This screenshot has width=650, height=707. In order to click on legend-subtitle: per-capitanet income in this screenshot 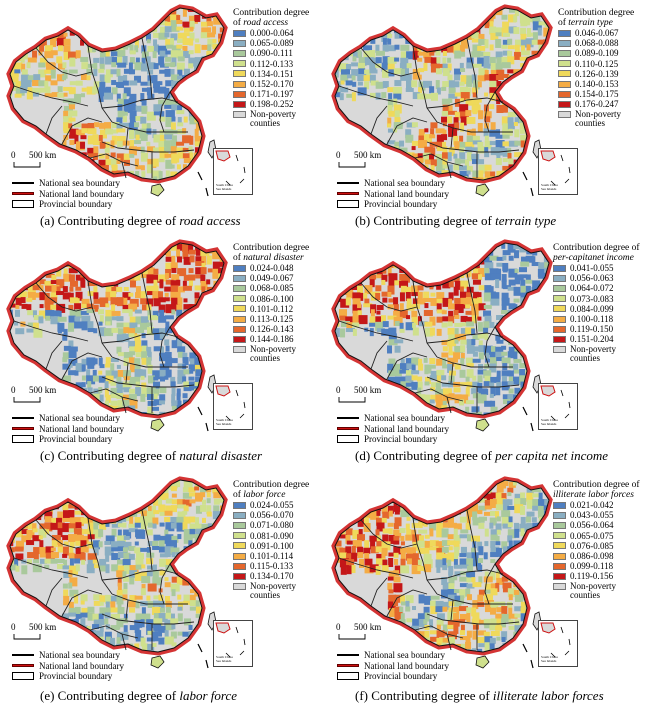, I will do `click(593, 258)`.